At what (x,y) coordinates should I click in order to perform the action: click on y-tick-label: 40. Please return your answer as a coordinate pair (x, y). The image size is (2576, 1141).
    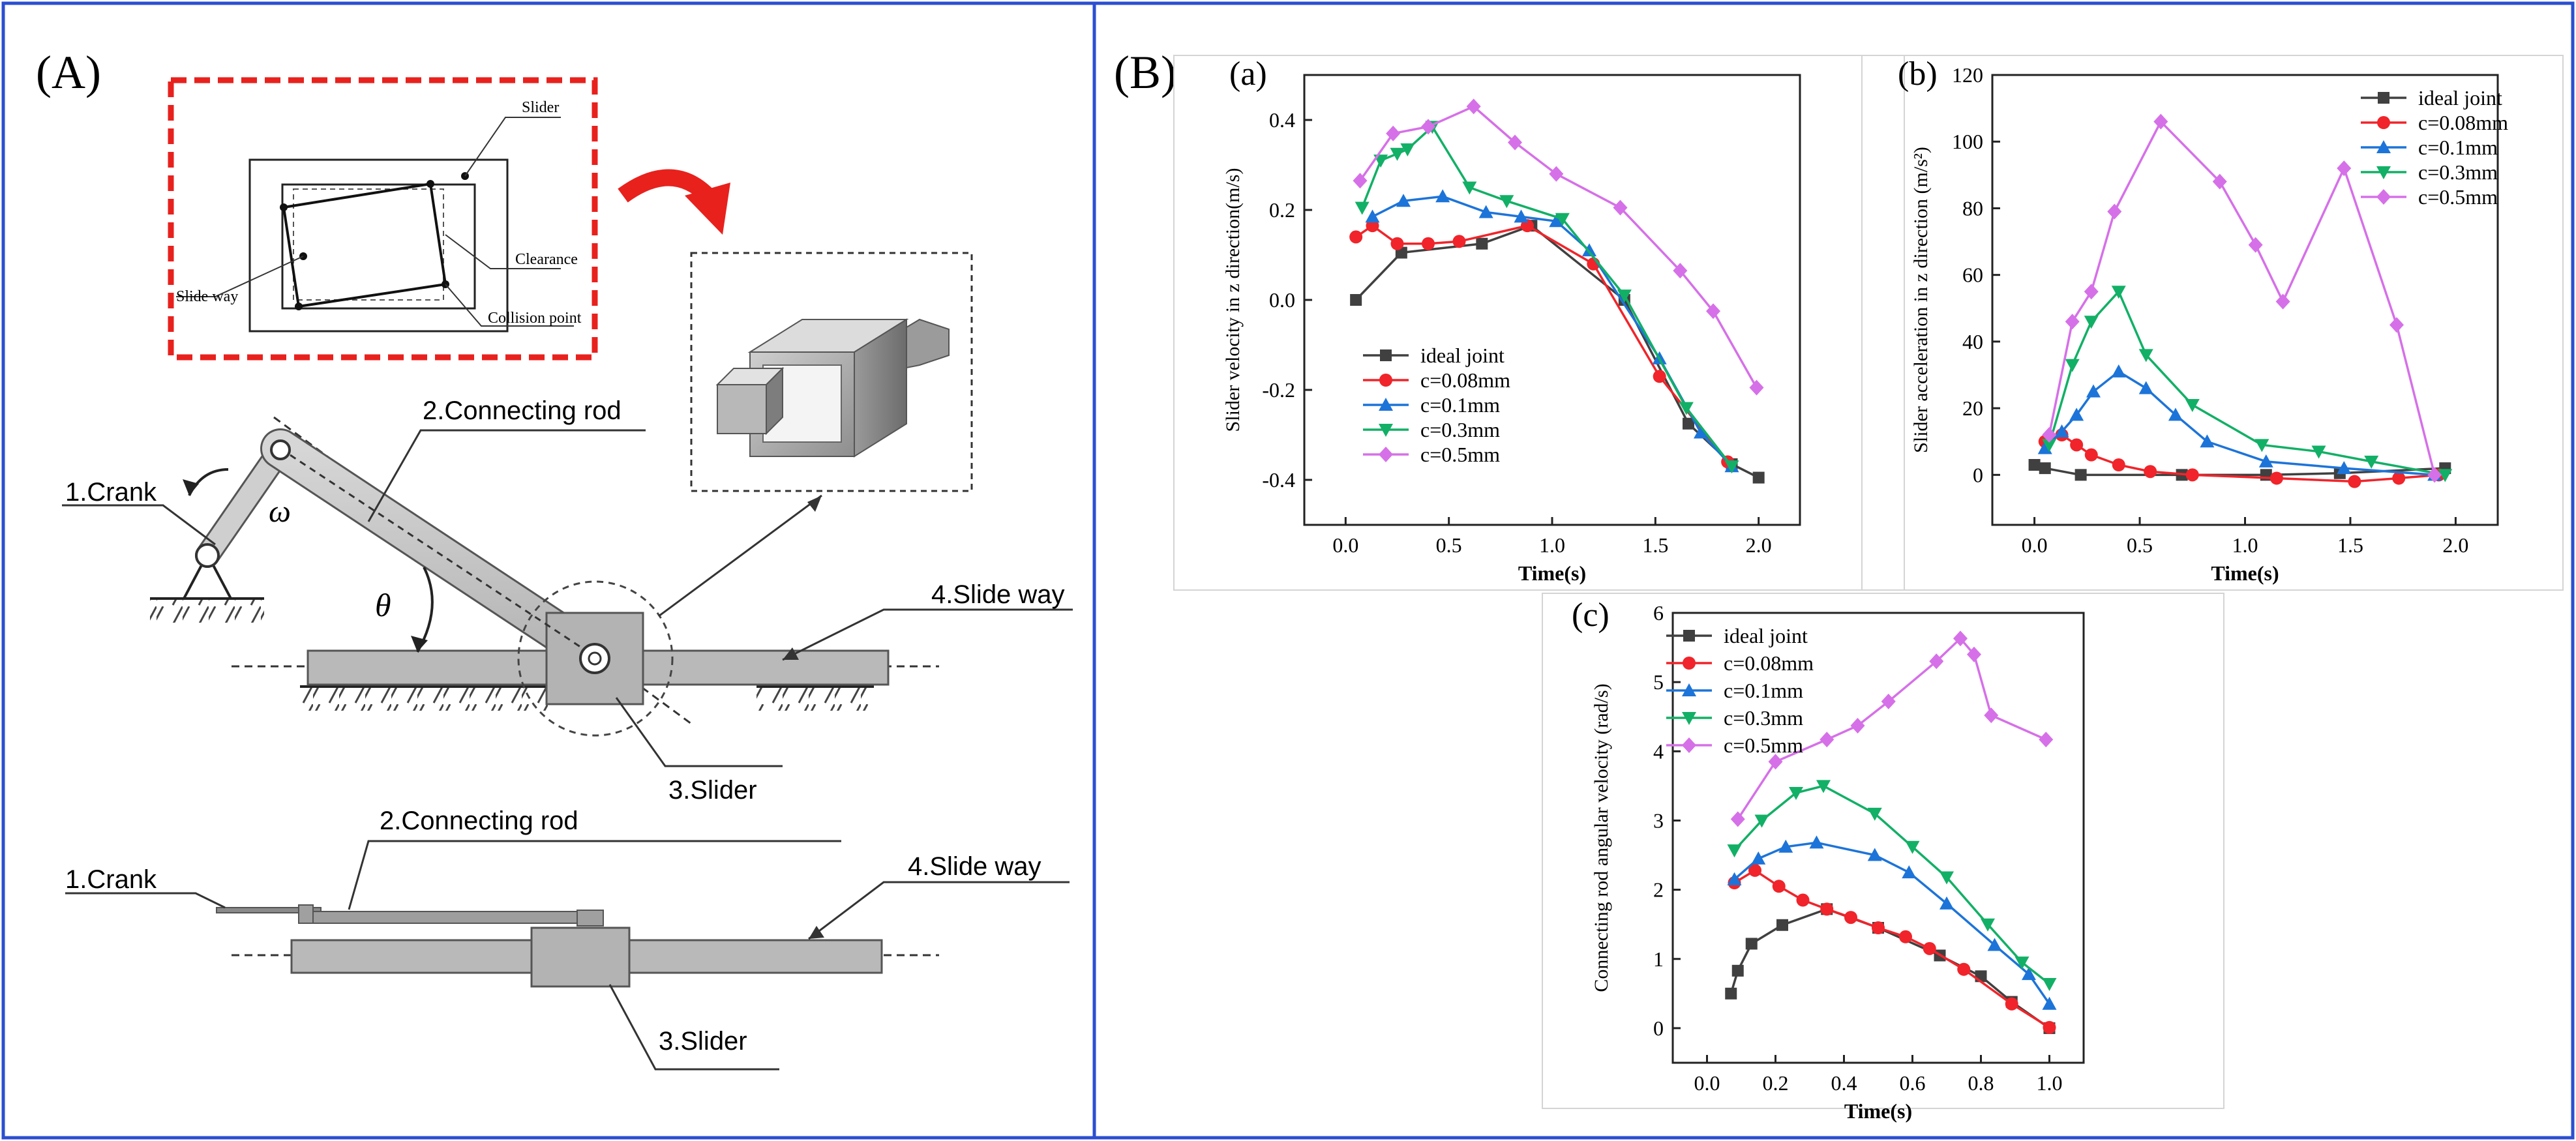
    Looking at the image, I should click on (1972, 342).